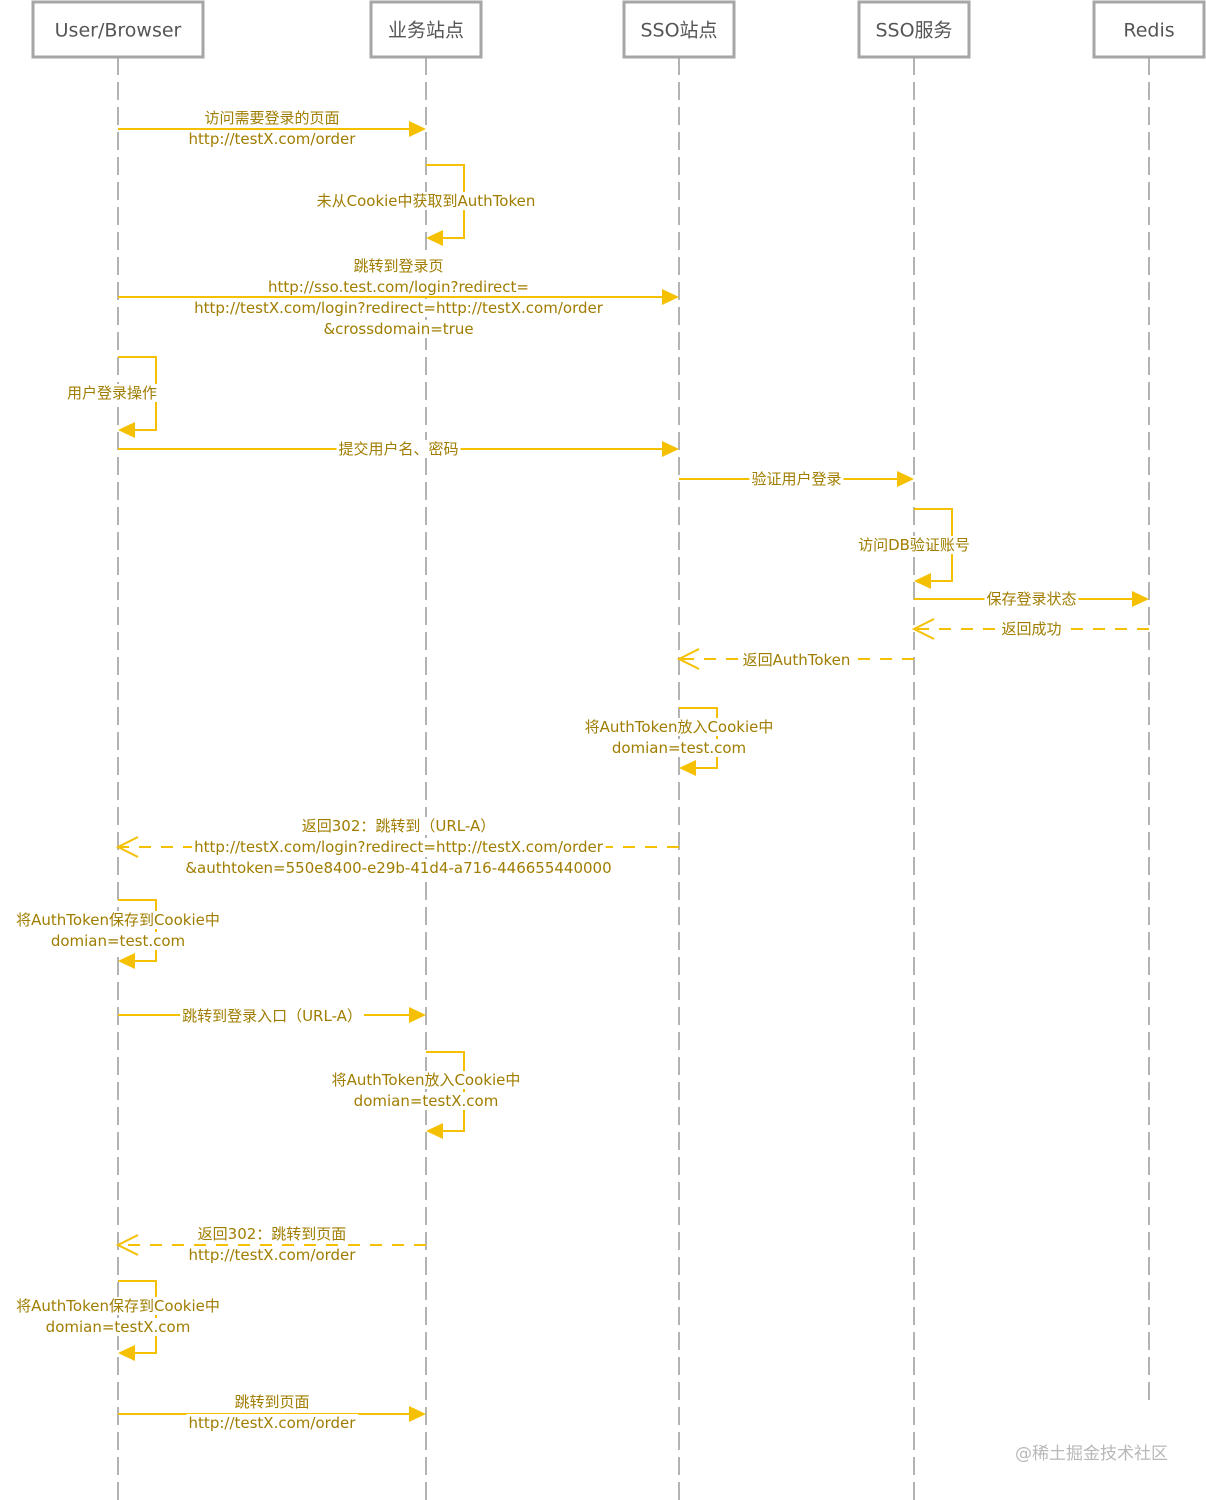 The height and width of the screenshot is (1500, 1206). I want to click on participant-box-user, so click(118, 29).